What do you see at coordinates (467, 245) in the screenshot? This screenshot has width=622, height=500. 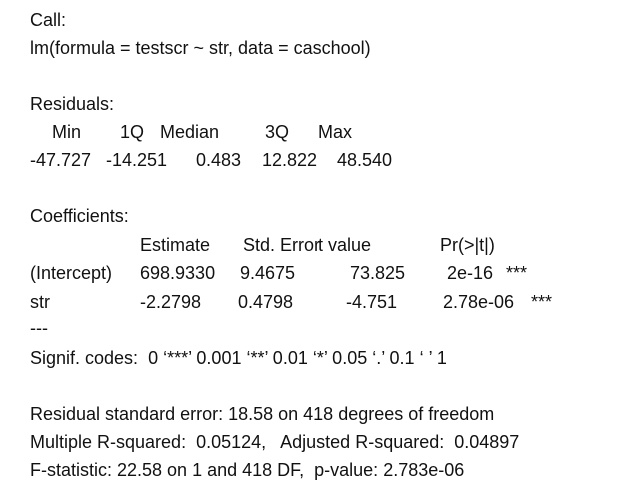 I see `coef-header: Pr(>|t|)` at bounding box center [467, 245].